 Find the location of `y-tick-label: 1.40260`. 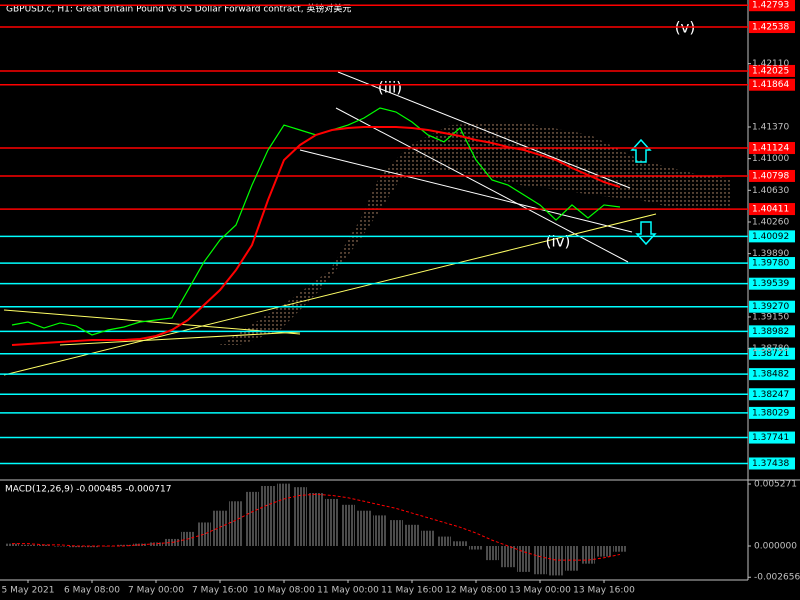

y-tick-label: 1.40260 is located at coordinates (770, 222).